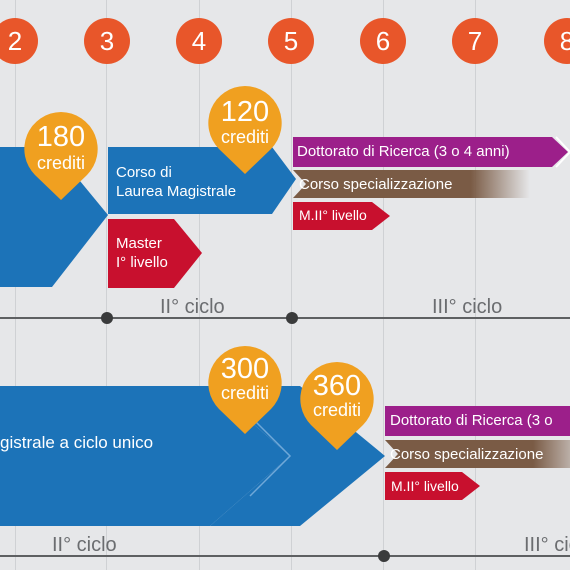 Image resolution: width=570 pixels, height=570 pixels. I want to click on cycle-2-label-2: II° ciclo, so click(84, 545).